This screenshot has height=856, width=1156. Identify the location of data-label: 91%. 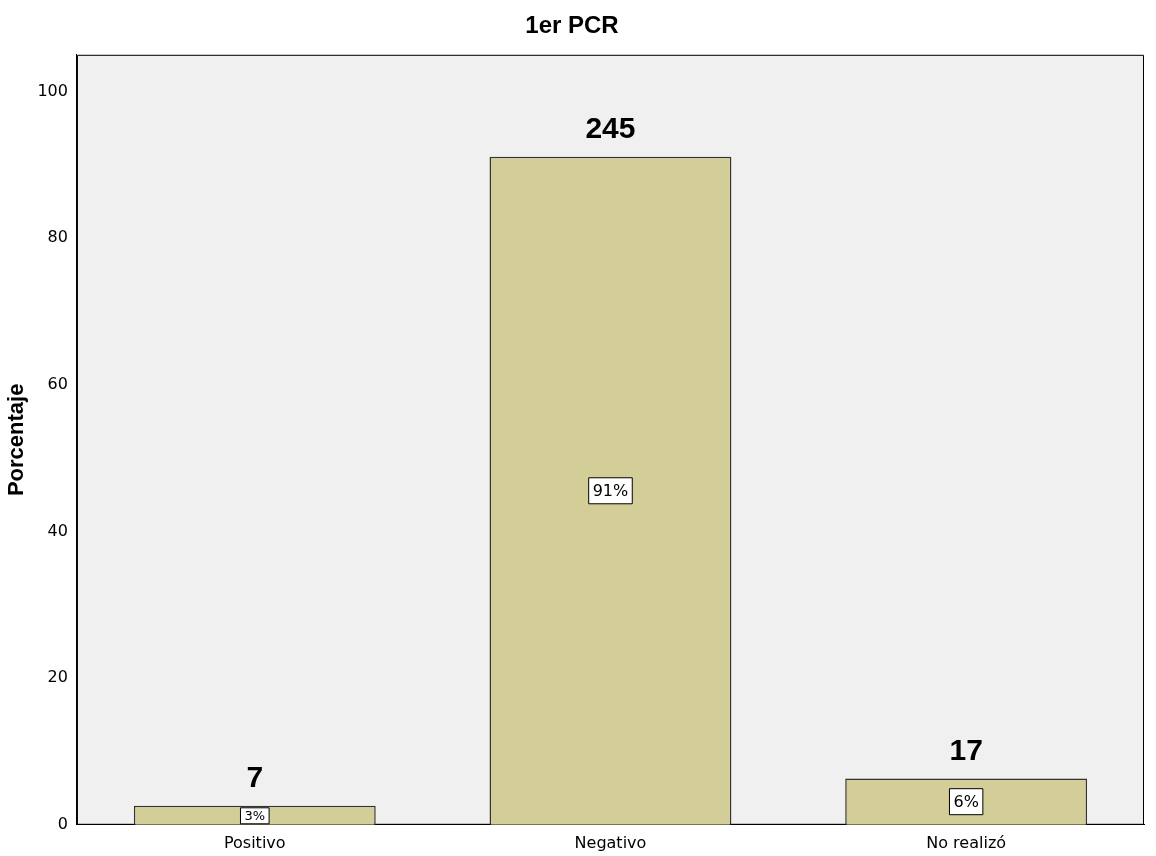
(610, 490).